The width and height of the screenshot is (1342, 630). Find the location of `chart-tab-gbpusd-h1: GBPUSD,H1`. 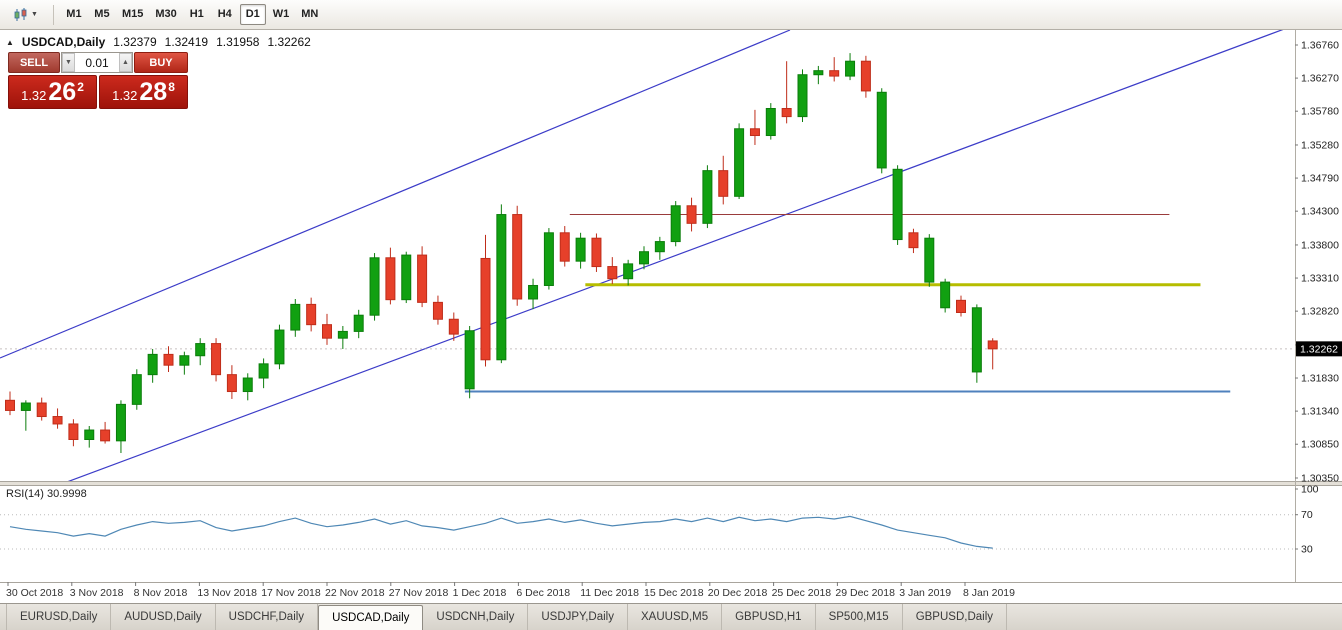

chart-tab-gbpusd-h1: GBPUSD,H1 is located at coordinates (769, 617).